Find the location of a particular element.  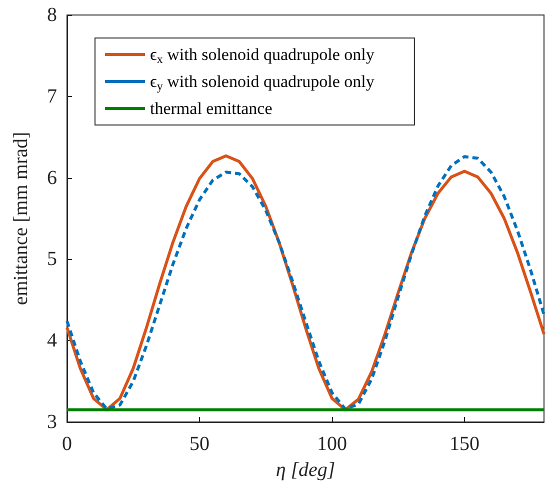

x-tick-label: 150 is located at coordinates (465, 444).